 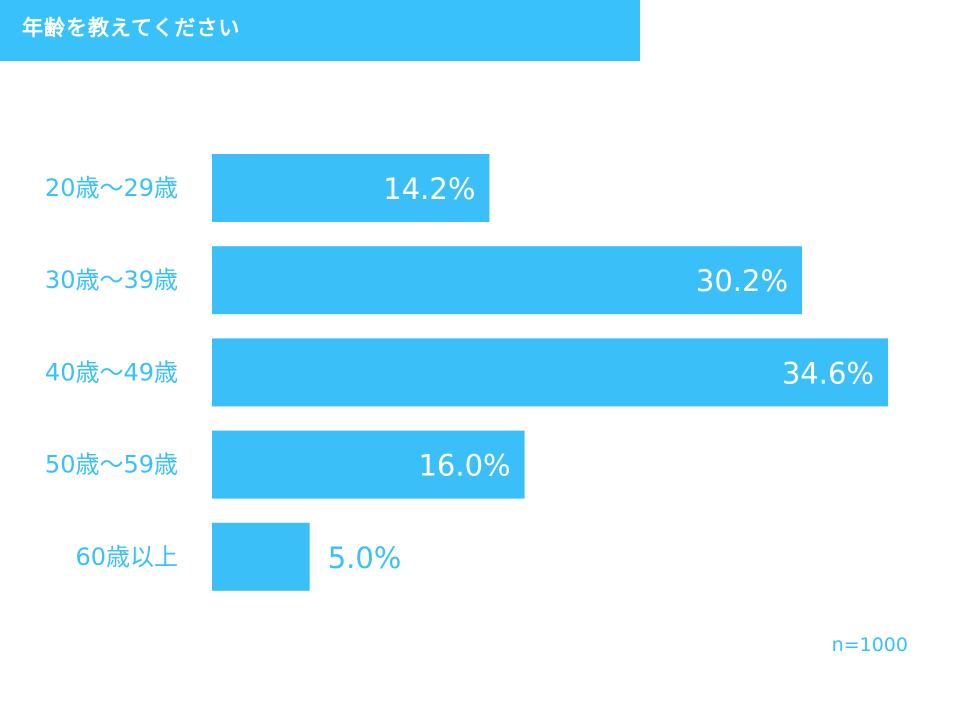 What do you see at coordinates (126, 557) in the screenshot?
I see `category-label-5: 60歳以上` at bounding box center [126, 557].